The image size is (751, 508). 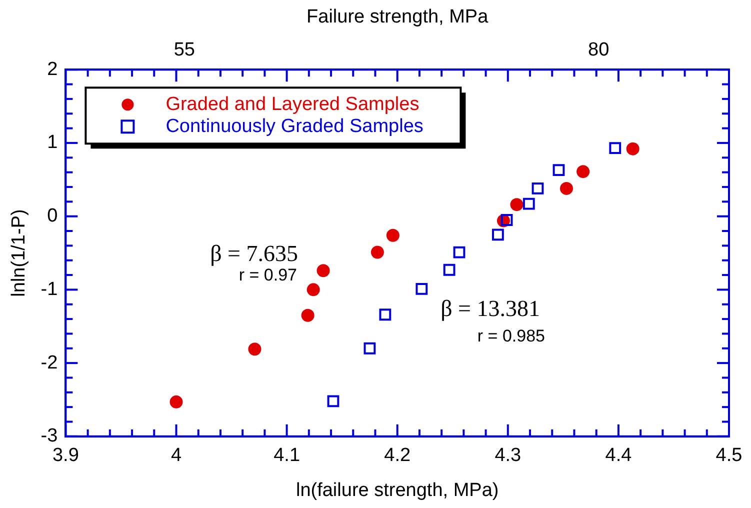 I want to click on annotation: β = 7.635, so click(x=254, y=253).